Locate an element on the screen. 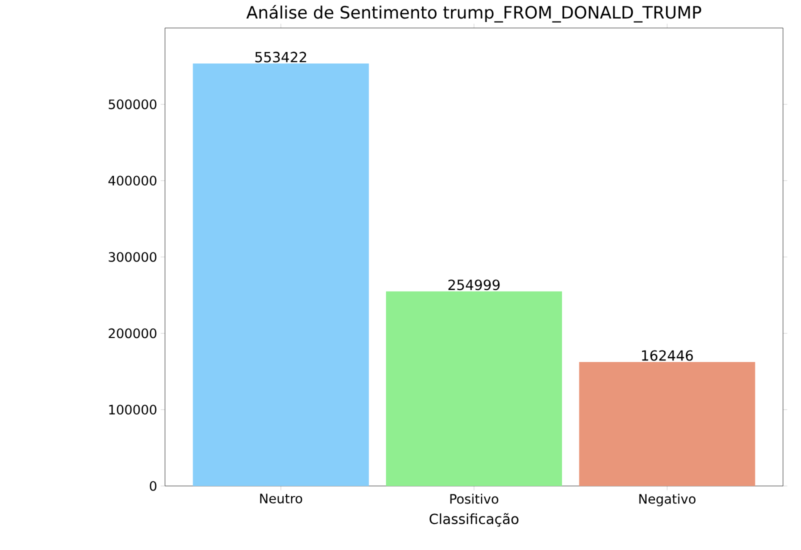 This screenshot has height=550, width=801. x-tick-label: Neutro is located at coordinates (281, 499).